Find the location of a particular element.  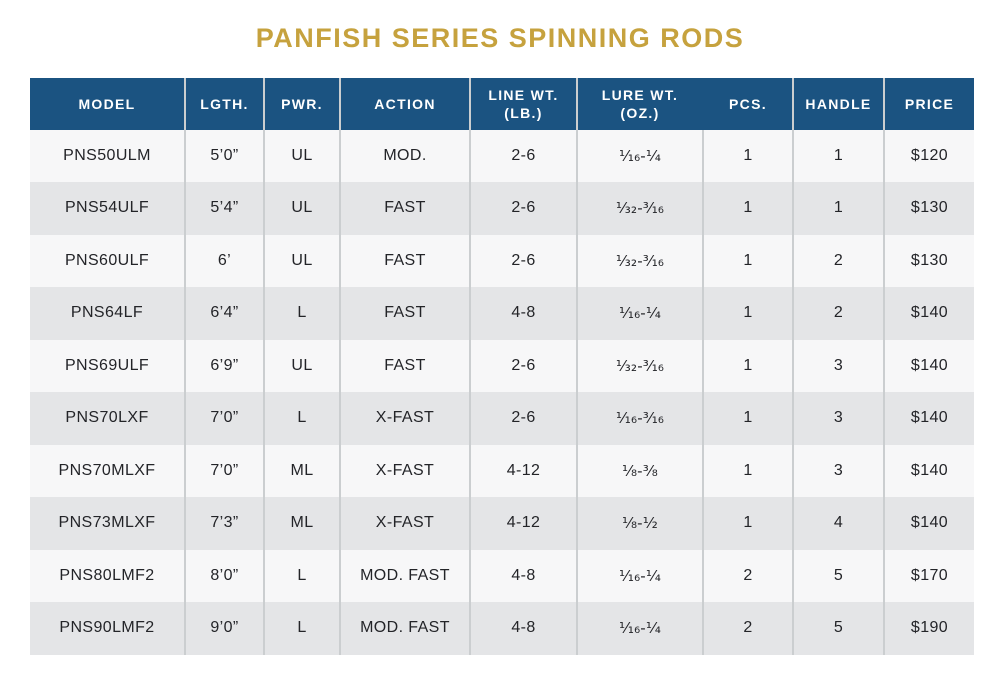

col-header-handle: HANDLE is located at coordinates (838, 103).